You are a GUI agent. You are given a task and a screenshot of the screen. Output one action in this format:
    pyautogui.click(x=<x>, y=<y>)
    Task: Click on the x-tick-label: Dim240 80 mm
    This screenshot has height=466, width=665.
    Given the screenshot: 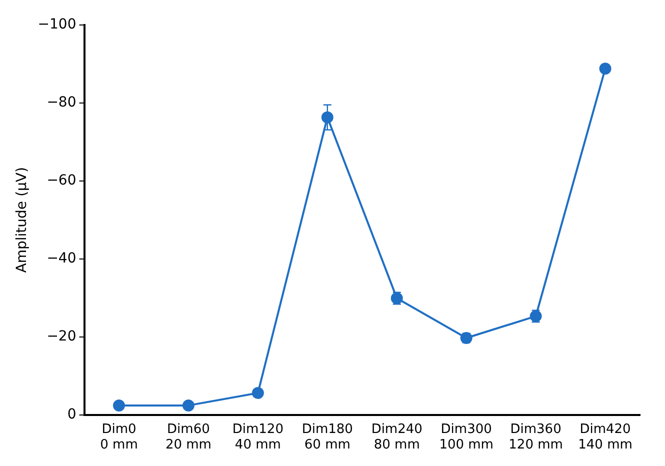 What is the action you would take?
    pyautogui.click(x=396, y=437)
    